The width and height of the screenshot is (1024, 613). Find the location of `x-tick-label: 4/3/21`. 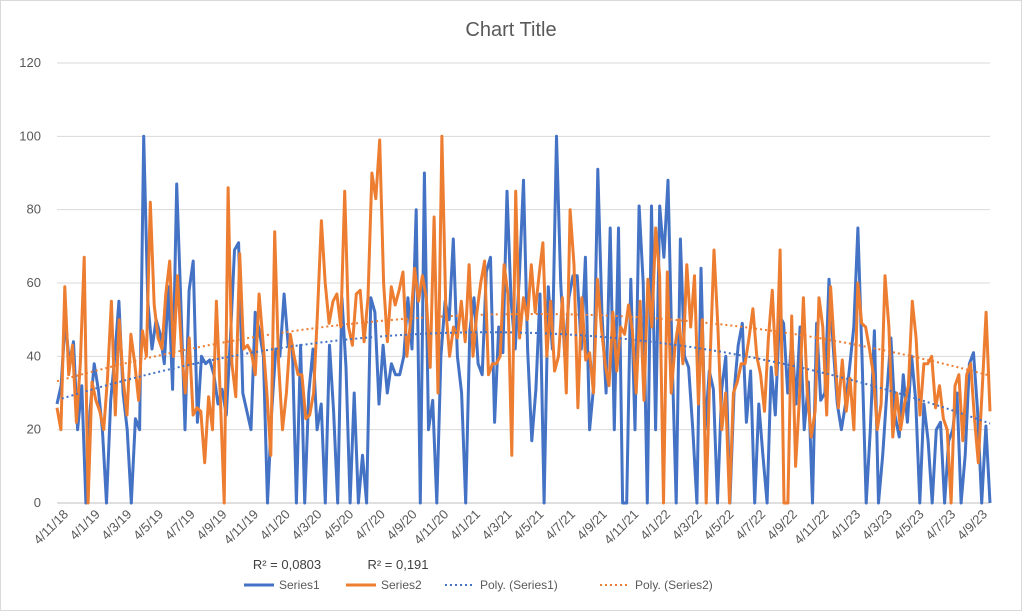

x-tick-label: 4/3/21 is located at coordinates (497, 525).